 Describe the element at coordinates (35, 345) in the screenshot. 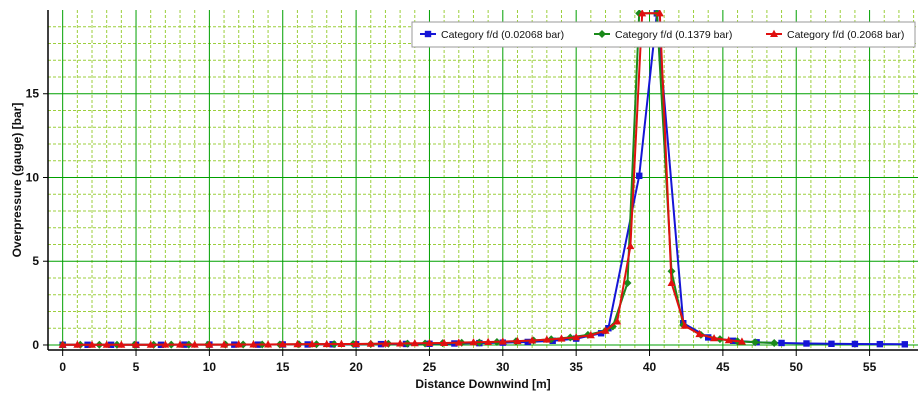

I see `y-tick-label: 0` at that location.